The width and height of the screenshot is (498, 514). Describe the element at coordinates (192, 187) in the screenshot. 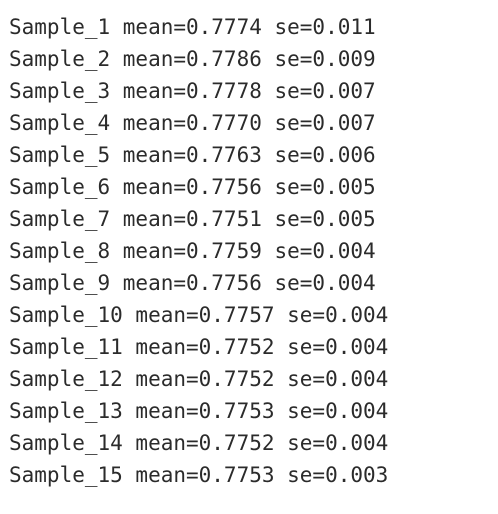

I see `output-line: Sample_6 mean=0.7756 se=0.005` at that location.